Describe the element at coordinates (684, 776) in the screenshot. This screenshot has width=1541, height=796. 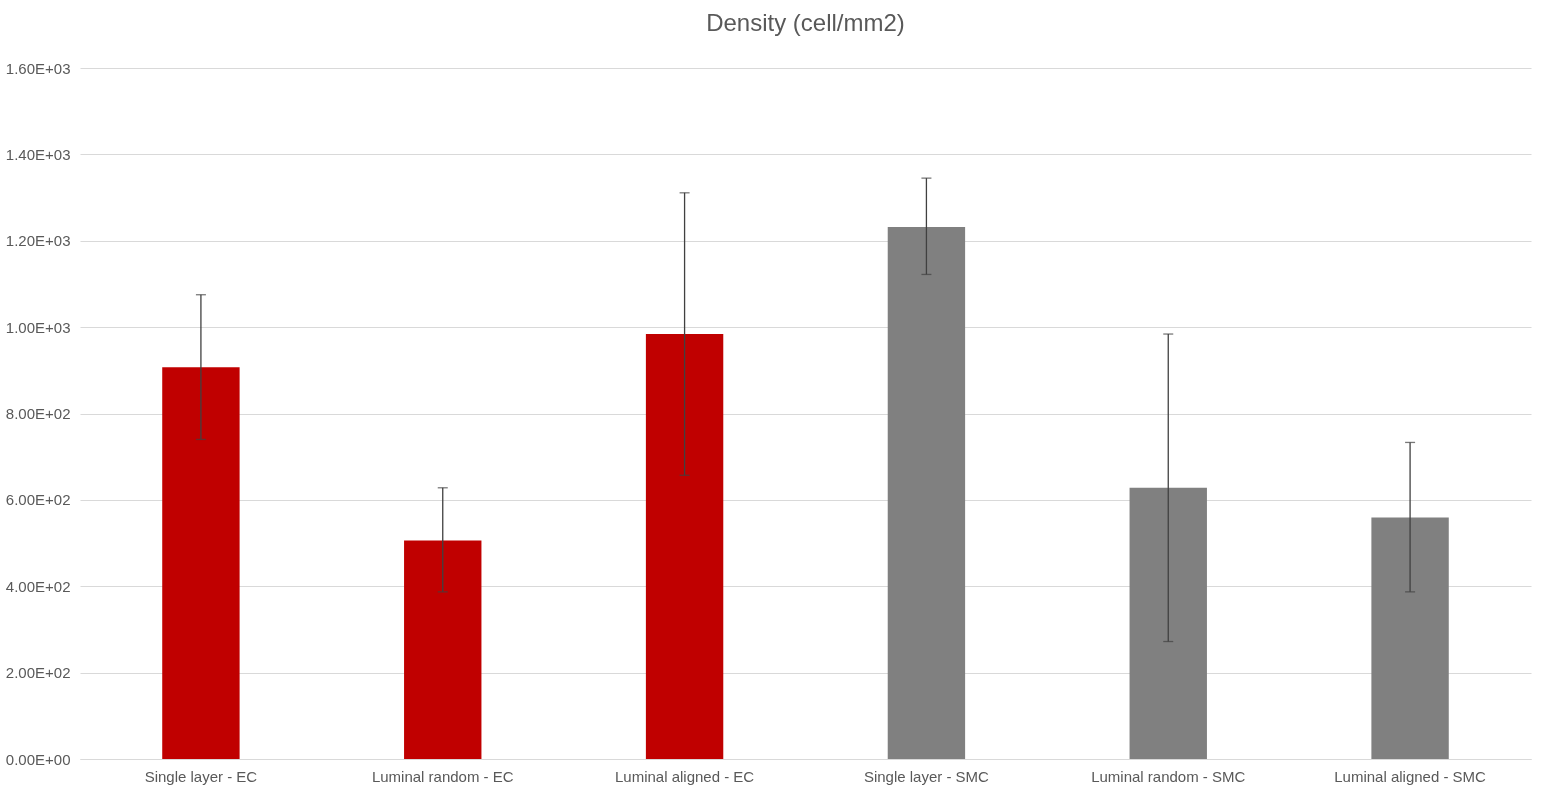
I see `x-tick-label: Luminal aligned - EC` at that location.